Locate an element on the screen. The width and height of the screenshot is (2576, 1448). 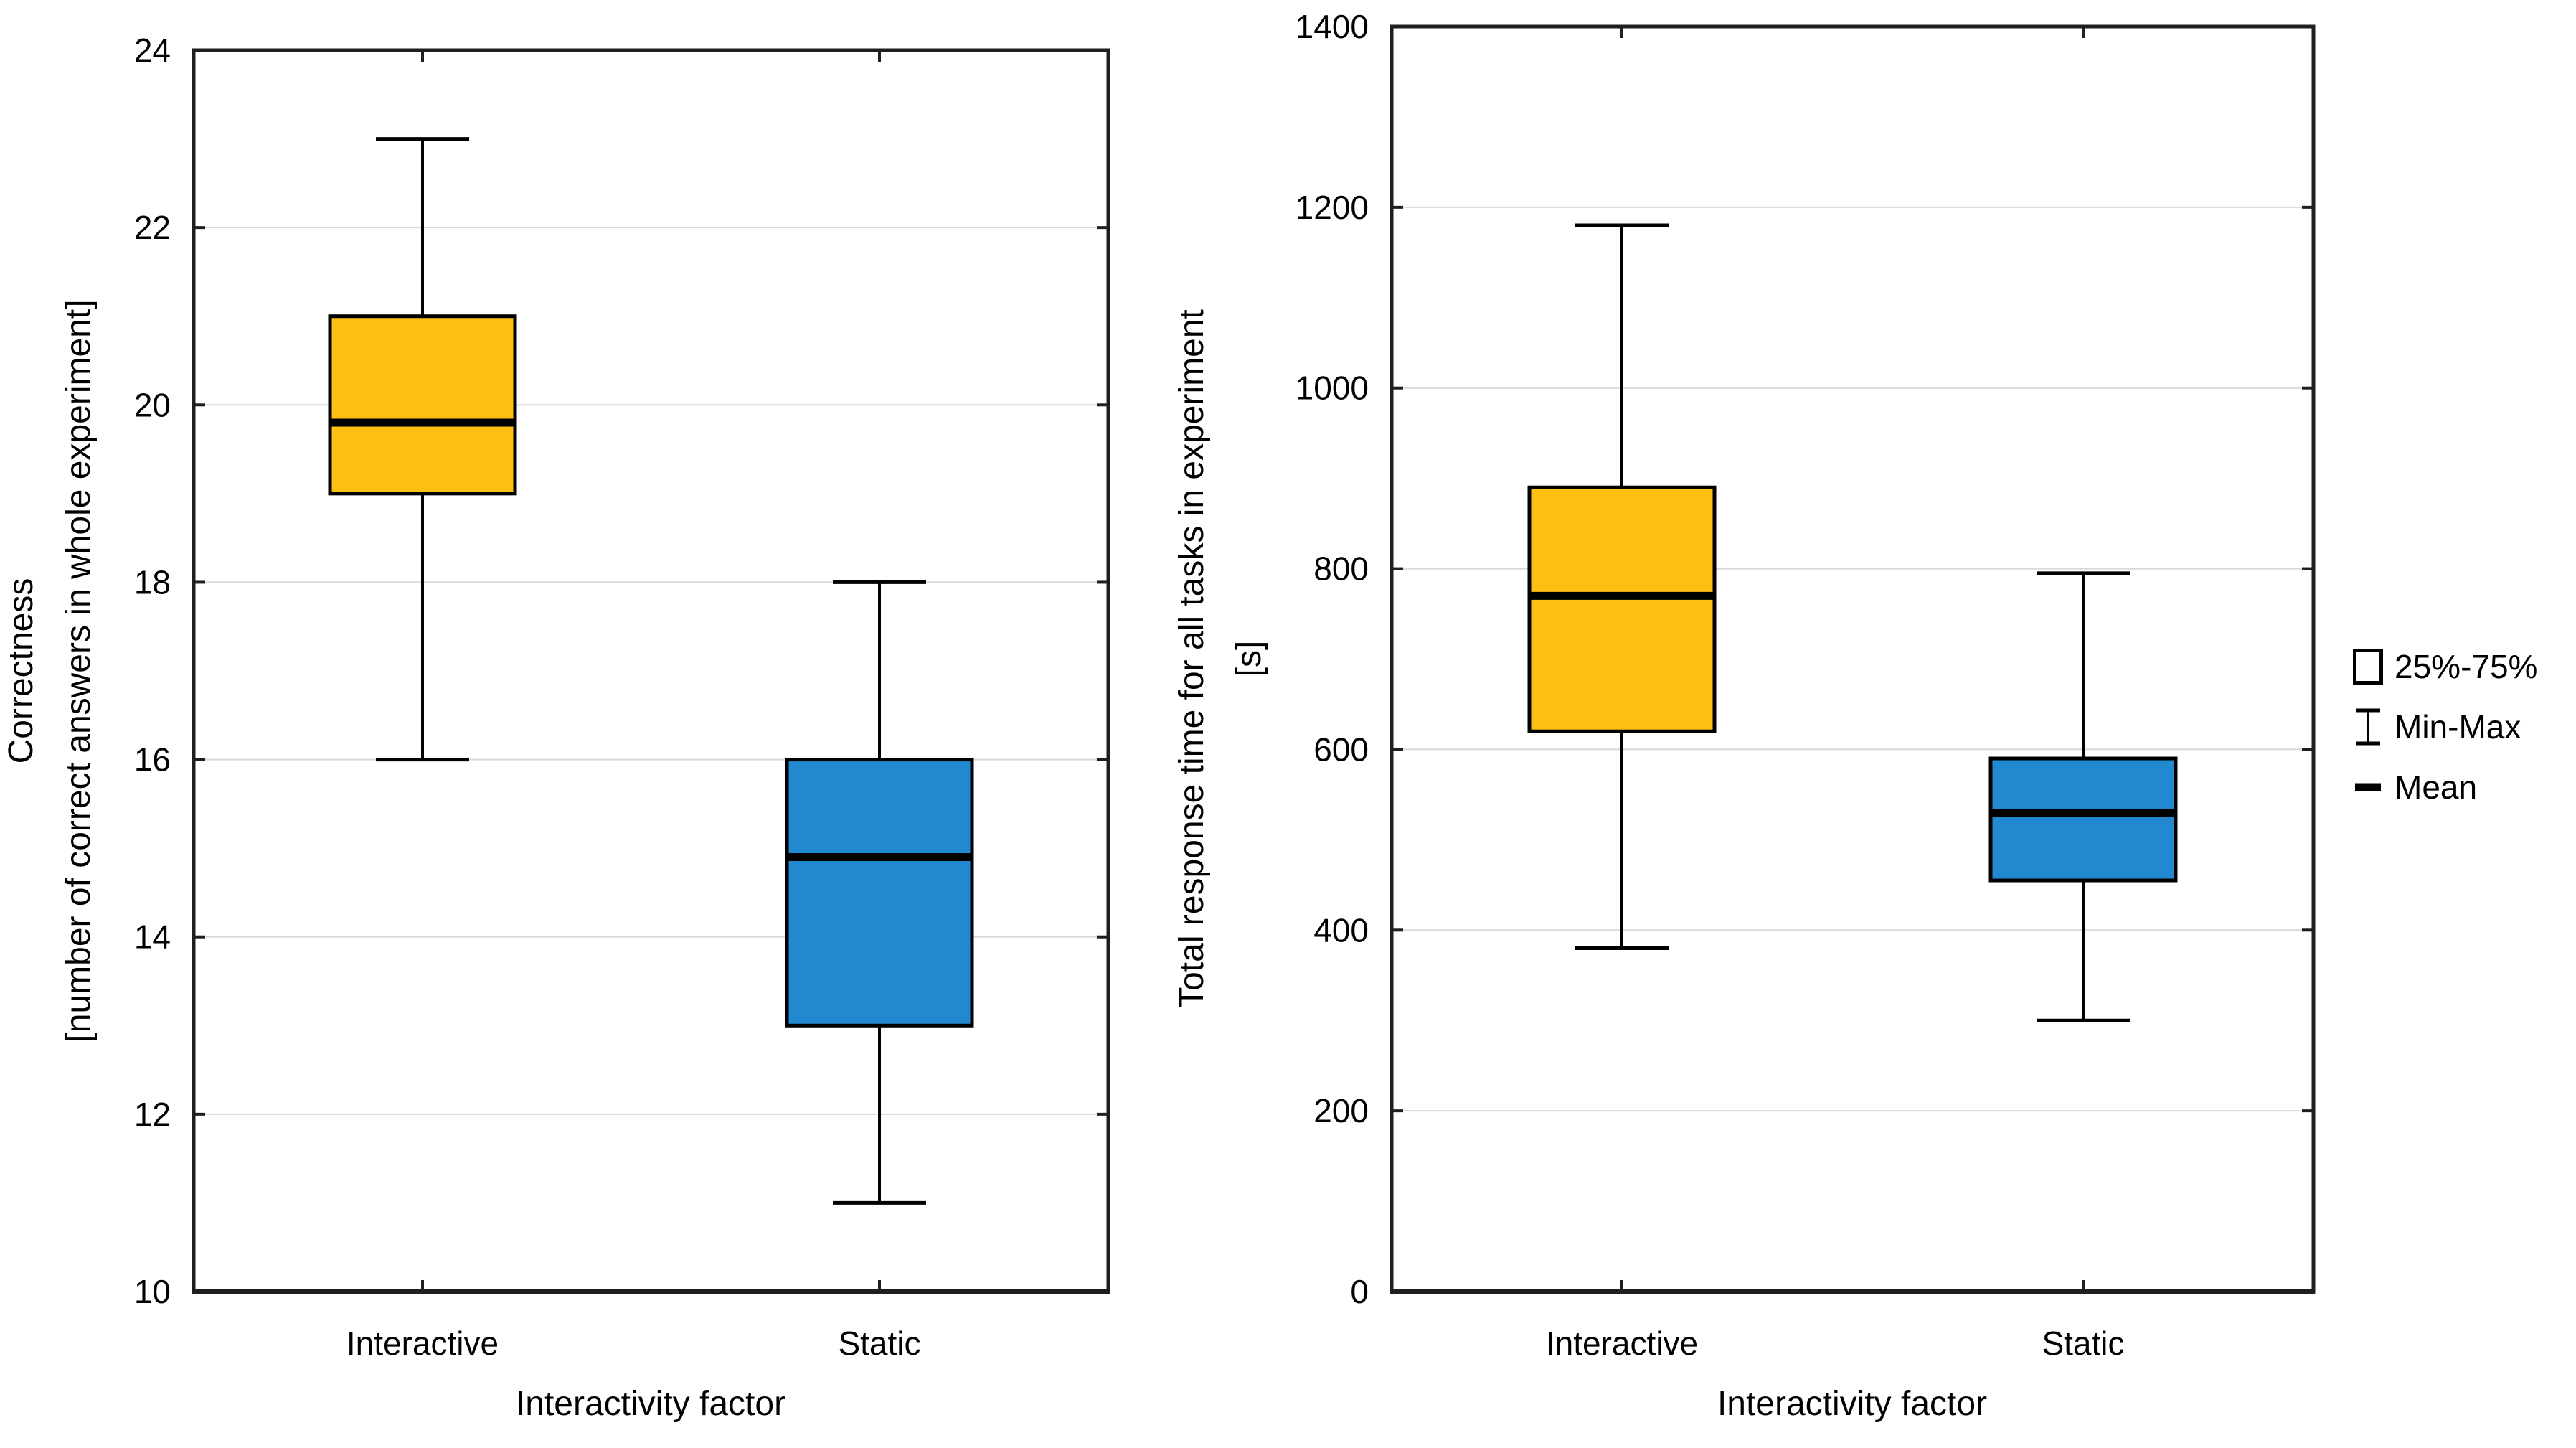
y-tick-label: 400 is located at coordinates (1341, 930).